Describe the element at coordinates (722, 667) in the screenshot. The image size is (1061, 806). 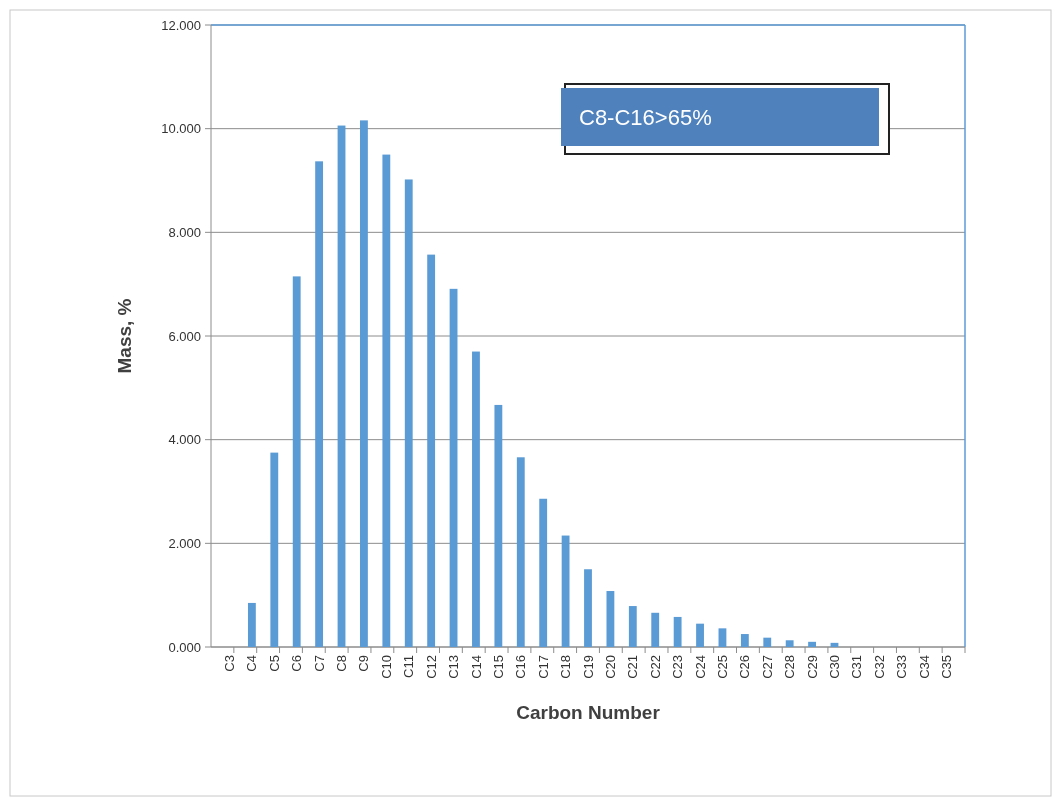
I see `x-tick-label: C25` at that location.